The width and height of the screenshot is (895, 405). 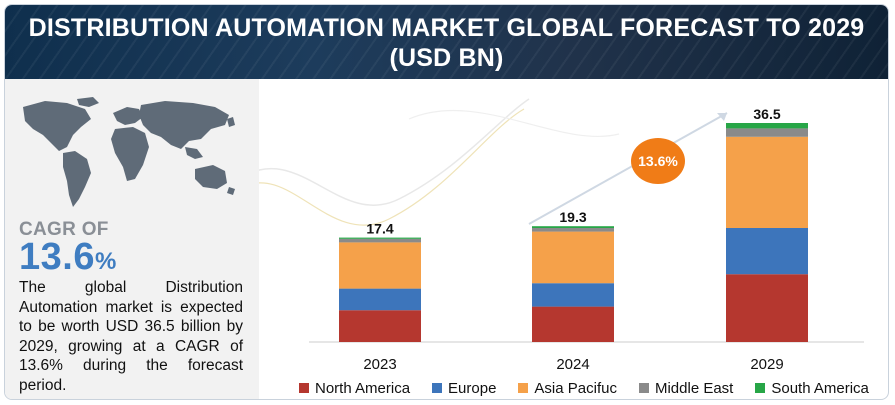 I want to click on legend-label: Europe, so click(x=472, y=388).